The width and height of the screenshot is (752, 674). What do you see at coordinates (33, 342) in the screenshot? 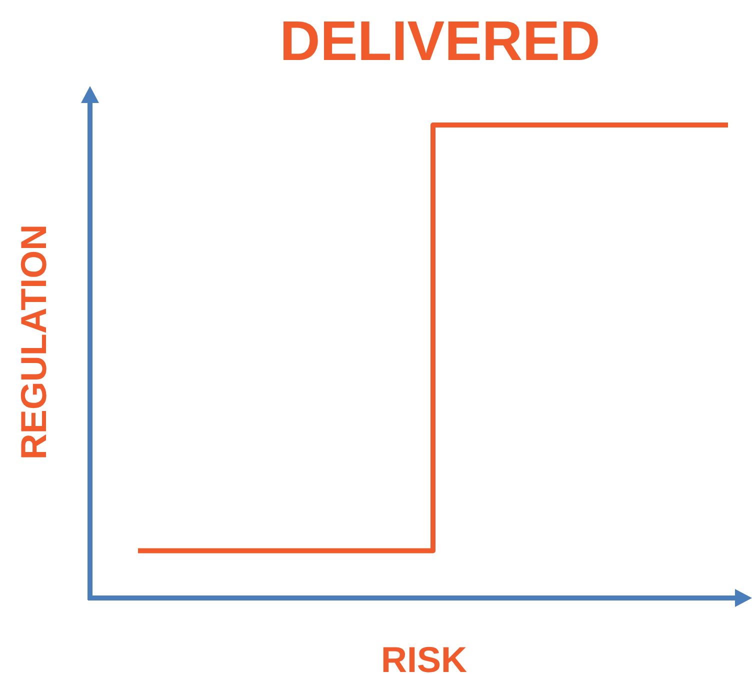
I see `y-axis-title: REGULATION` at bounding box center [33, 342].